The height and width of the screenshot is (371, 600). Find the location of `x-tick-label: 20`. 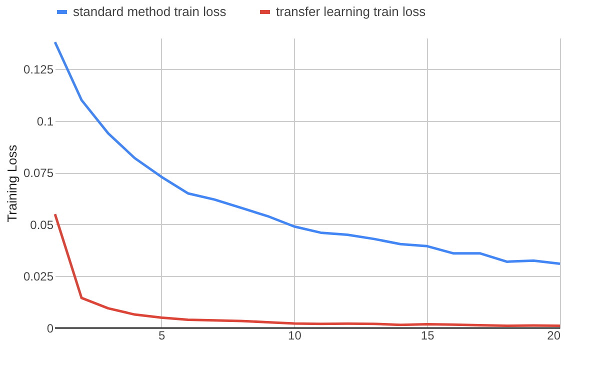

x-tick-label: 20 is located at coordinates (554, 335).